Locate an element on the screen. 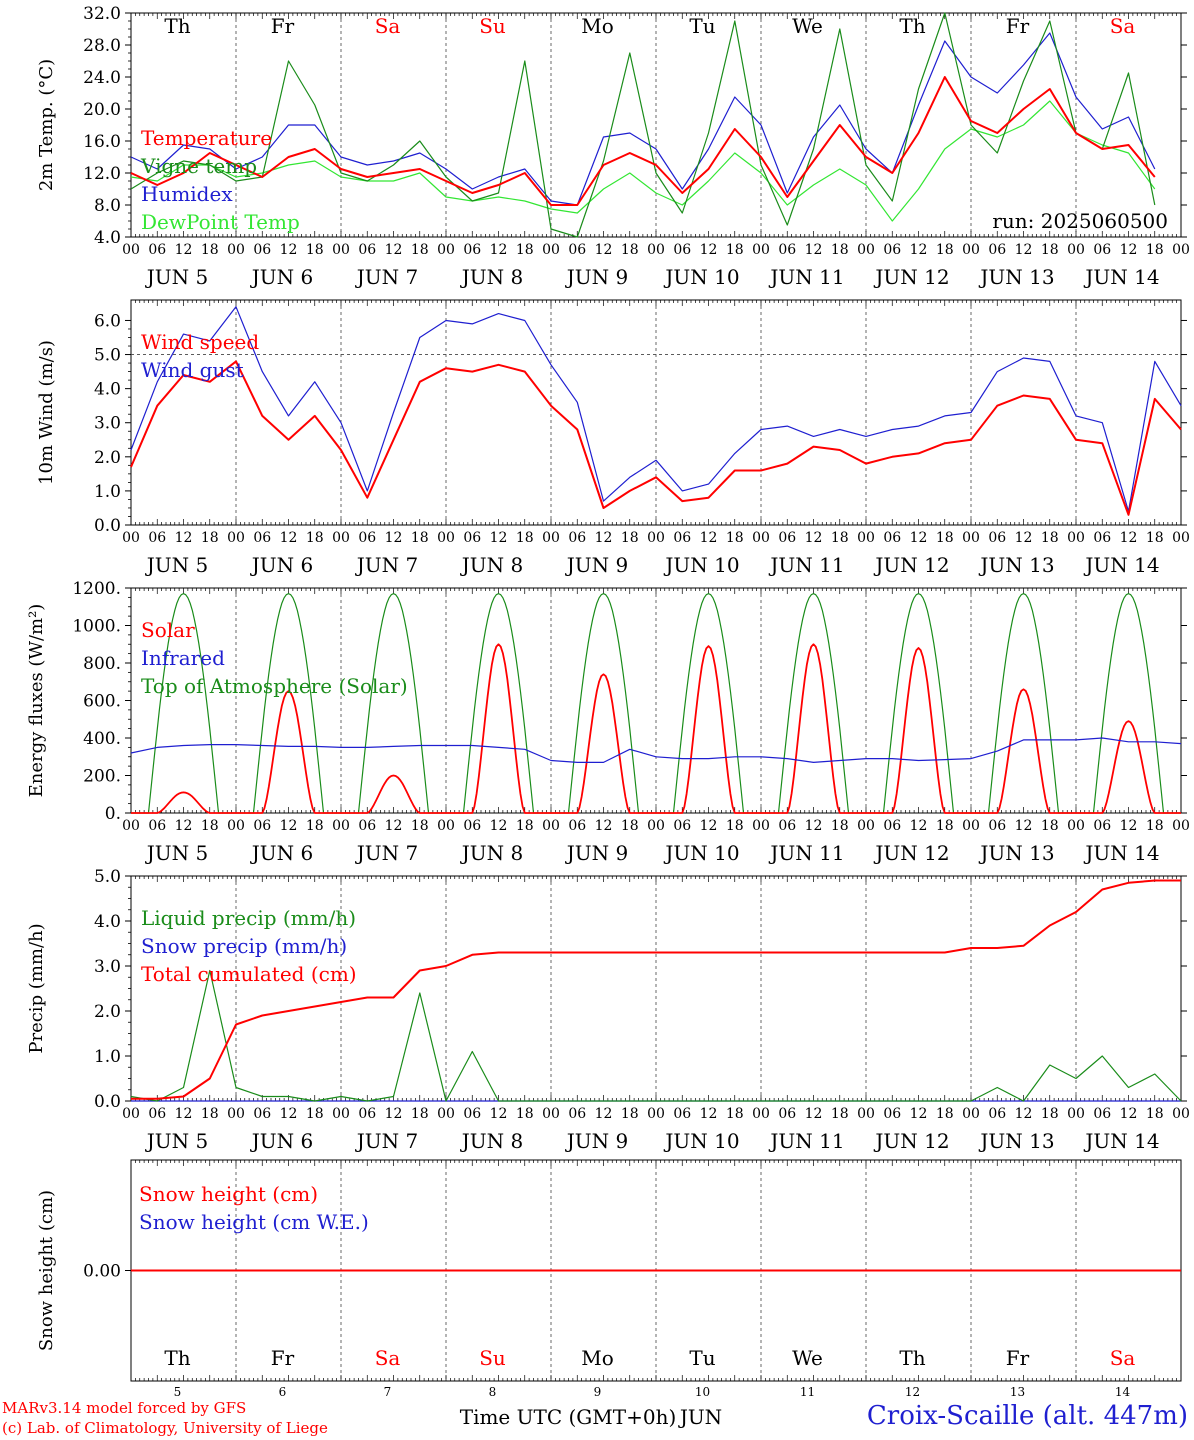  energy-date-label: JUN 7 is located at coordinates (386, 853).